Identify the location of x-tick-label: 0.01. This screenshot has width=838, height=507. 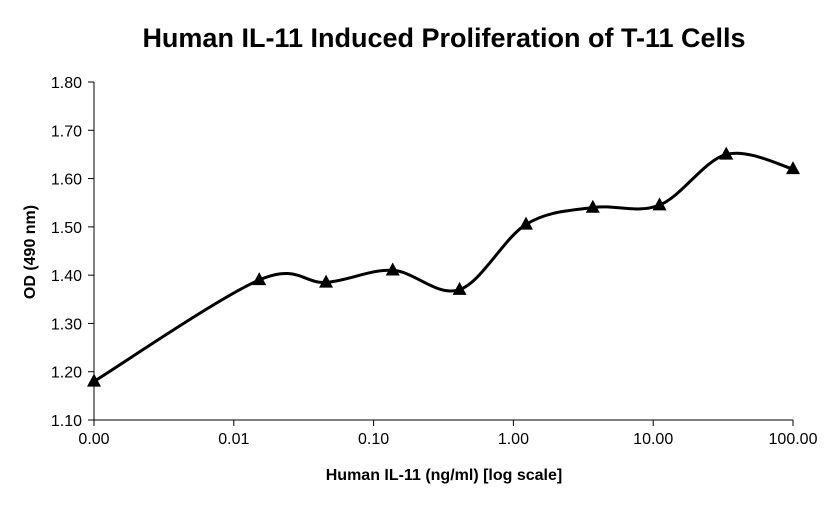
(233, 439).